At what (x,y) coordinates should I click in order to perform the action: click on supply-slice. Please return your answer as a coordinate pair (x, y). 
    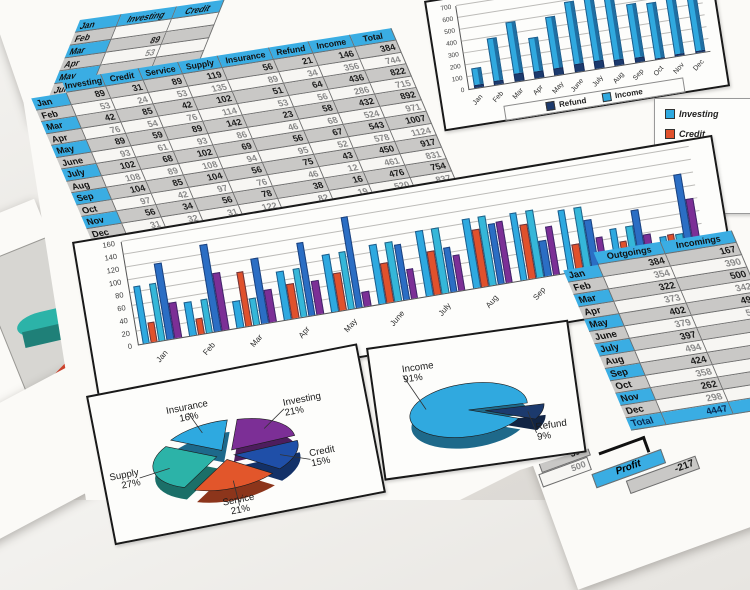
    Looking at the image, I should click on (185, 467).